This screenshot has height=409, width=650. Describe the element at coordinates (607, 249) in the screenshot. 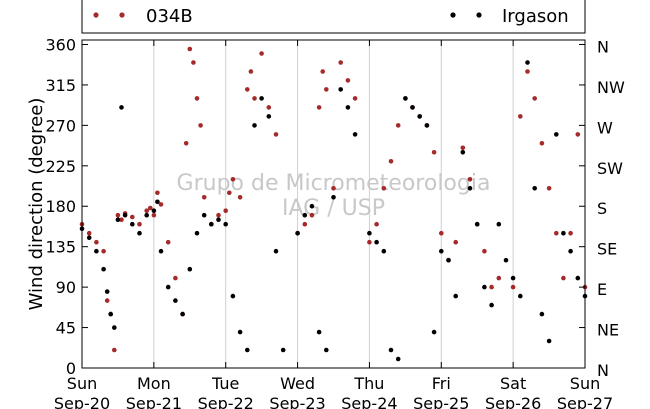

I see `right-axis-label: SE` at that location.